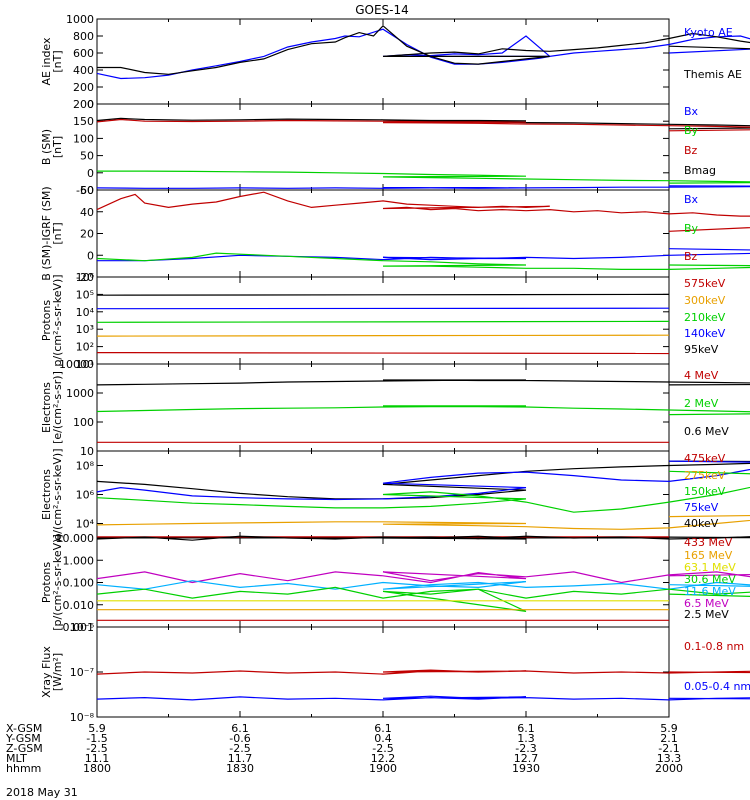 The height and width of the screenshot is (800, 750). Describe the element at coordinates (710, 591) in the screenshot. I see `legend-entry: 11.6 MeV` at that location.